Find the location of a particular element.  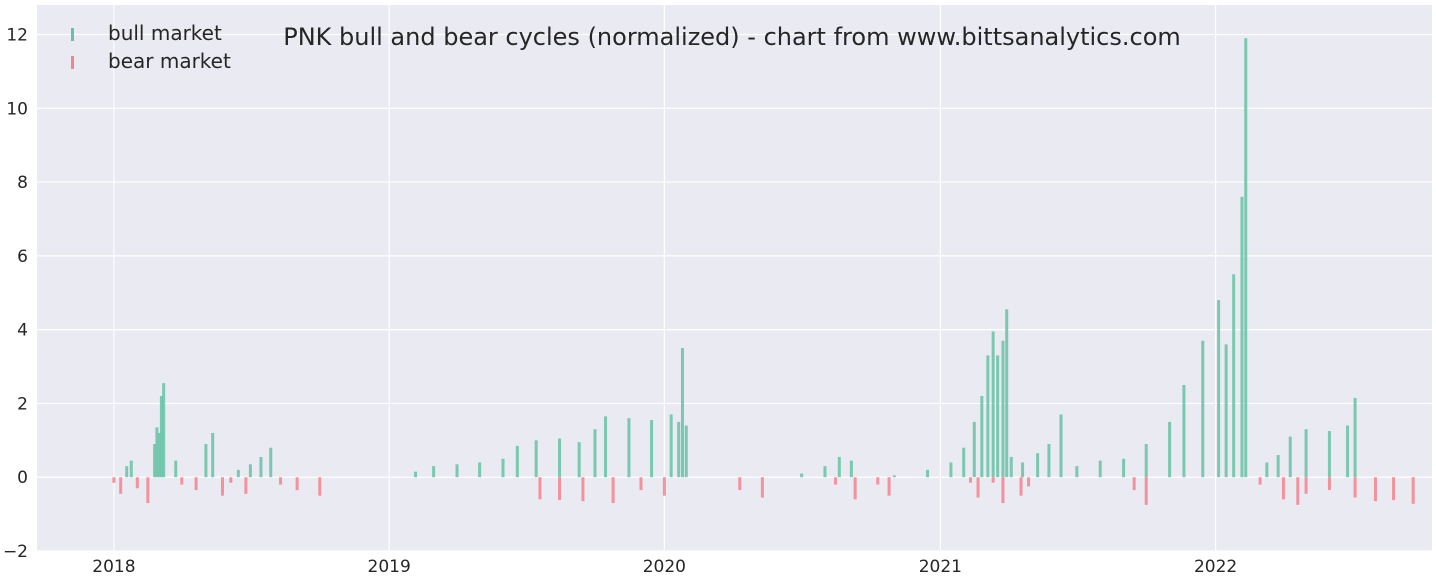

x-tick-label: 2021 is located at coordinates (940, 567).